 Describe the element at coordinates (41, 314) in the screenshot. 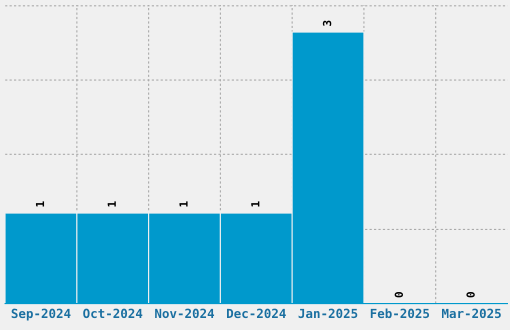

I see `x-tick-label: Sep-2024` at that location.